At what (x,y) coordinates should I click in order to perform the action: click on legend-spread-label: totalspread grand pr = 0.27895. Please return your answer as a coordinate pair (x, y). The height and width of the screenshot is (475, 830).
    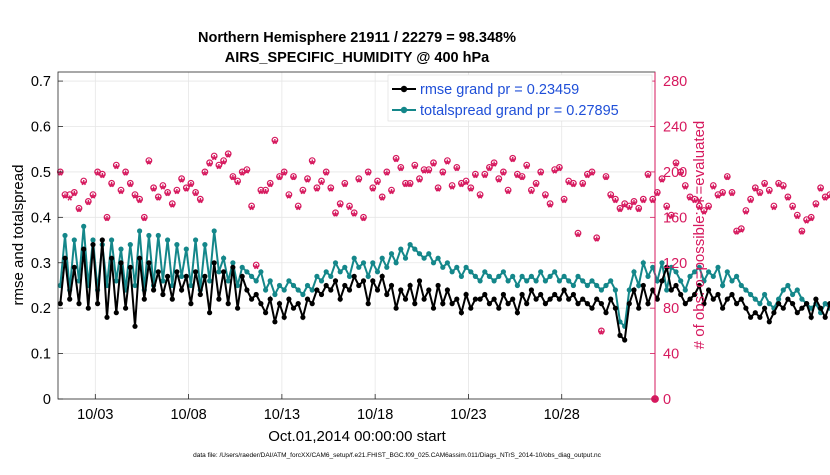
    Looking at the image, I should click on (519, 111).